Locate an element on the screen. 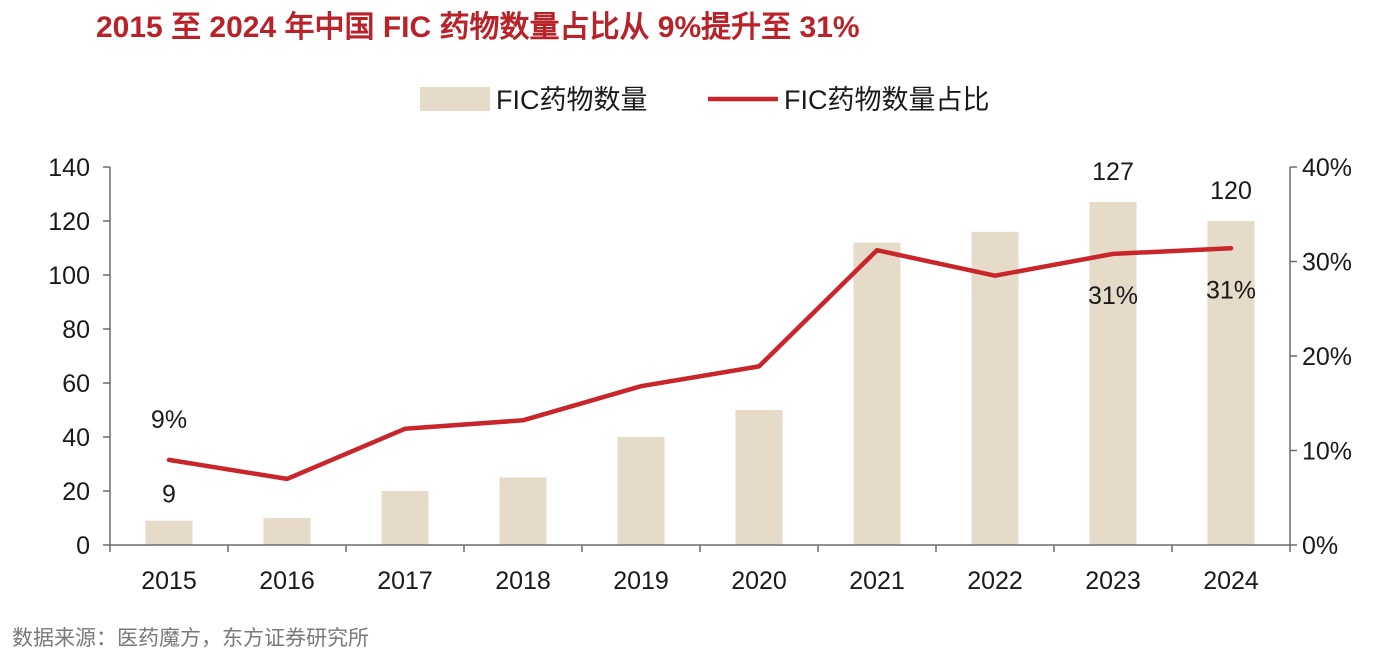  bar-2020 is located at coordinates (759, 477).